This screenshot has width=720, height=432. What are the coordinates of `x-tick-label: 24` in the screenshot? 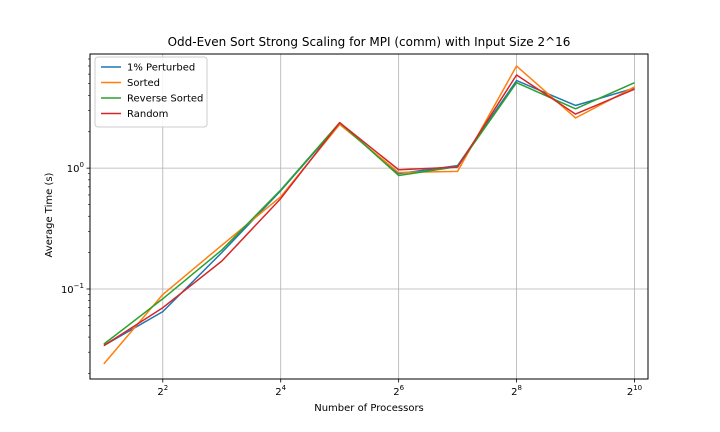 It's located at (280, 391).